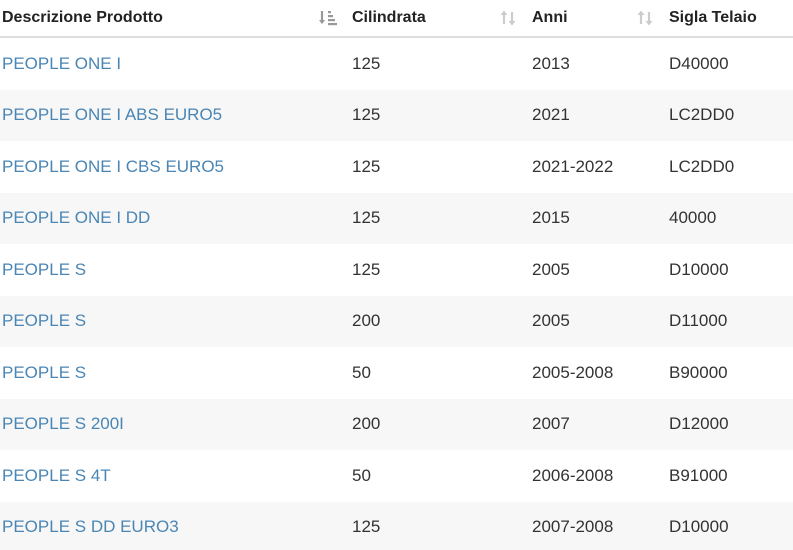  What do you see at coordinates (573, 372) in the screenshot?
I see `cell-anni: 2005-2008` at bounding box center [573, 372].